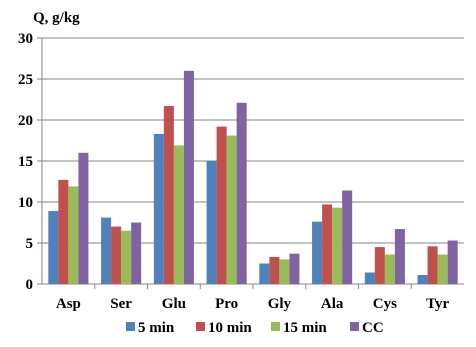 The height and width of the screenshot is (347, 476). I want to click on legend: 5 min 10 min 15 min CC, so click(255, 328).